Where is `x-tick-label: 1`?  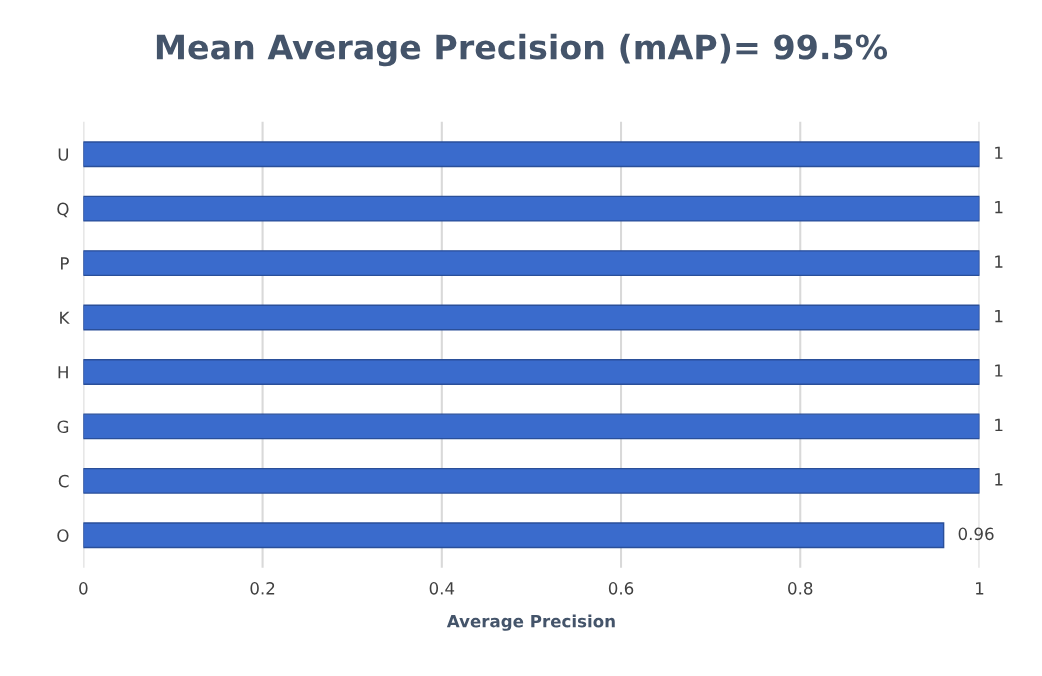 x-tick-label: 1 is located at coordinates (980, 588).